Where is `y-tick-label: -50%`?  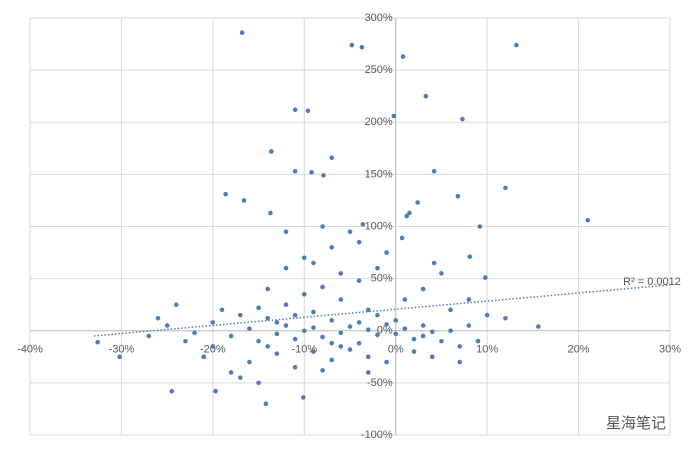
y-tick-label: -50% is located at coordinates (380, 383).